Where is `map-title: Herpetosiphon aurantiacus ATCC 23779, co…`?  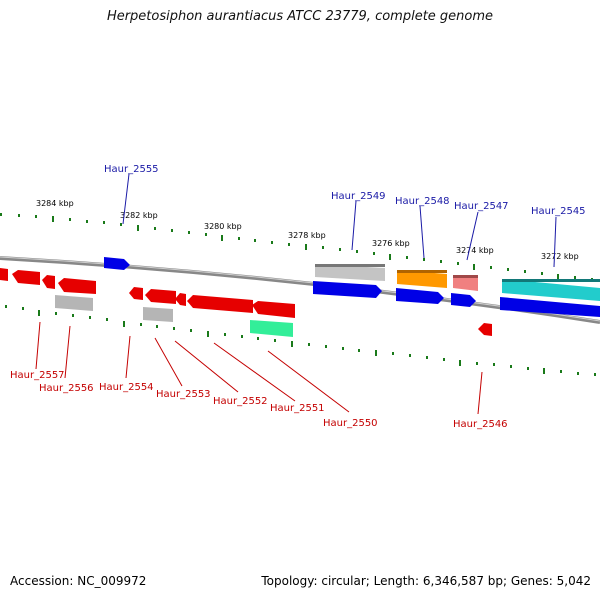 map-title: Herpetosiphon aurantiacus ATCC 23779, co… is located at coordinates (300, 16).